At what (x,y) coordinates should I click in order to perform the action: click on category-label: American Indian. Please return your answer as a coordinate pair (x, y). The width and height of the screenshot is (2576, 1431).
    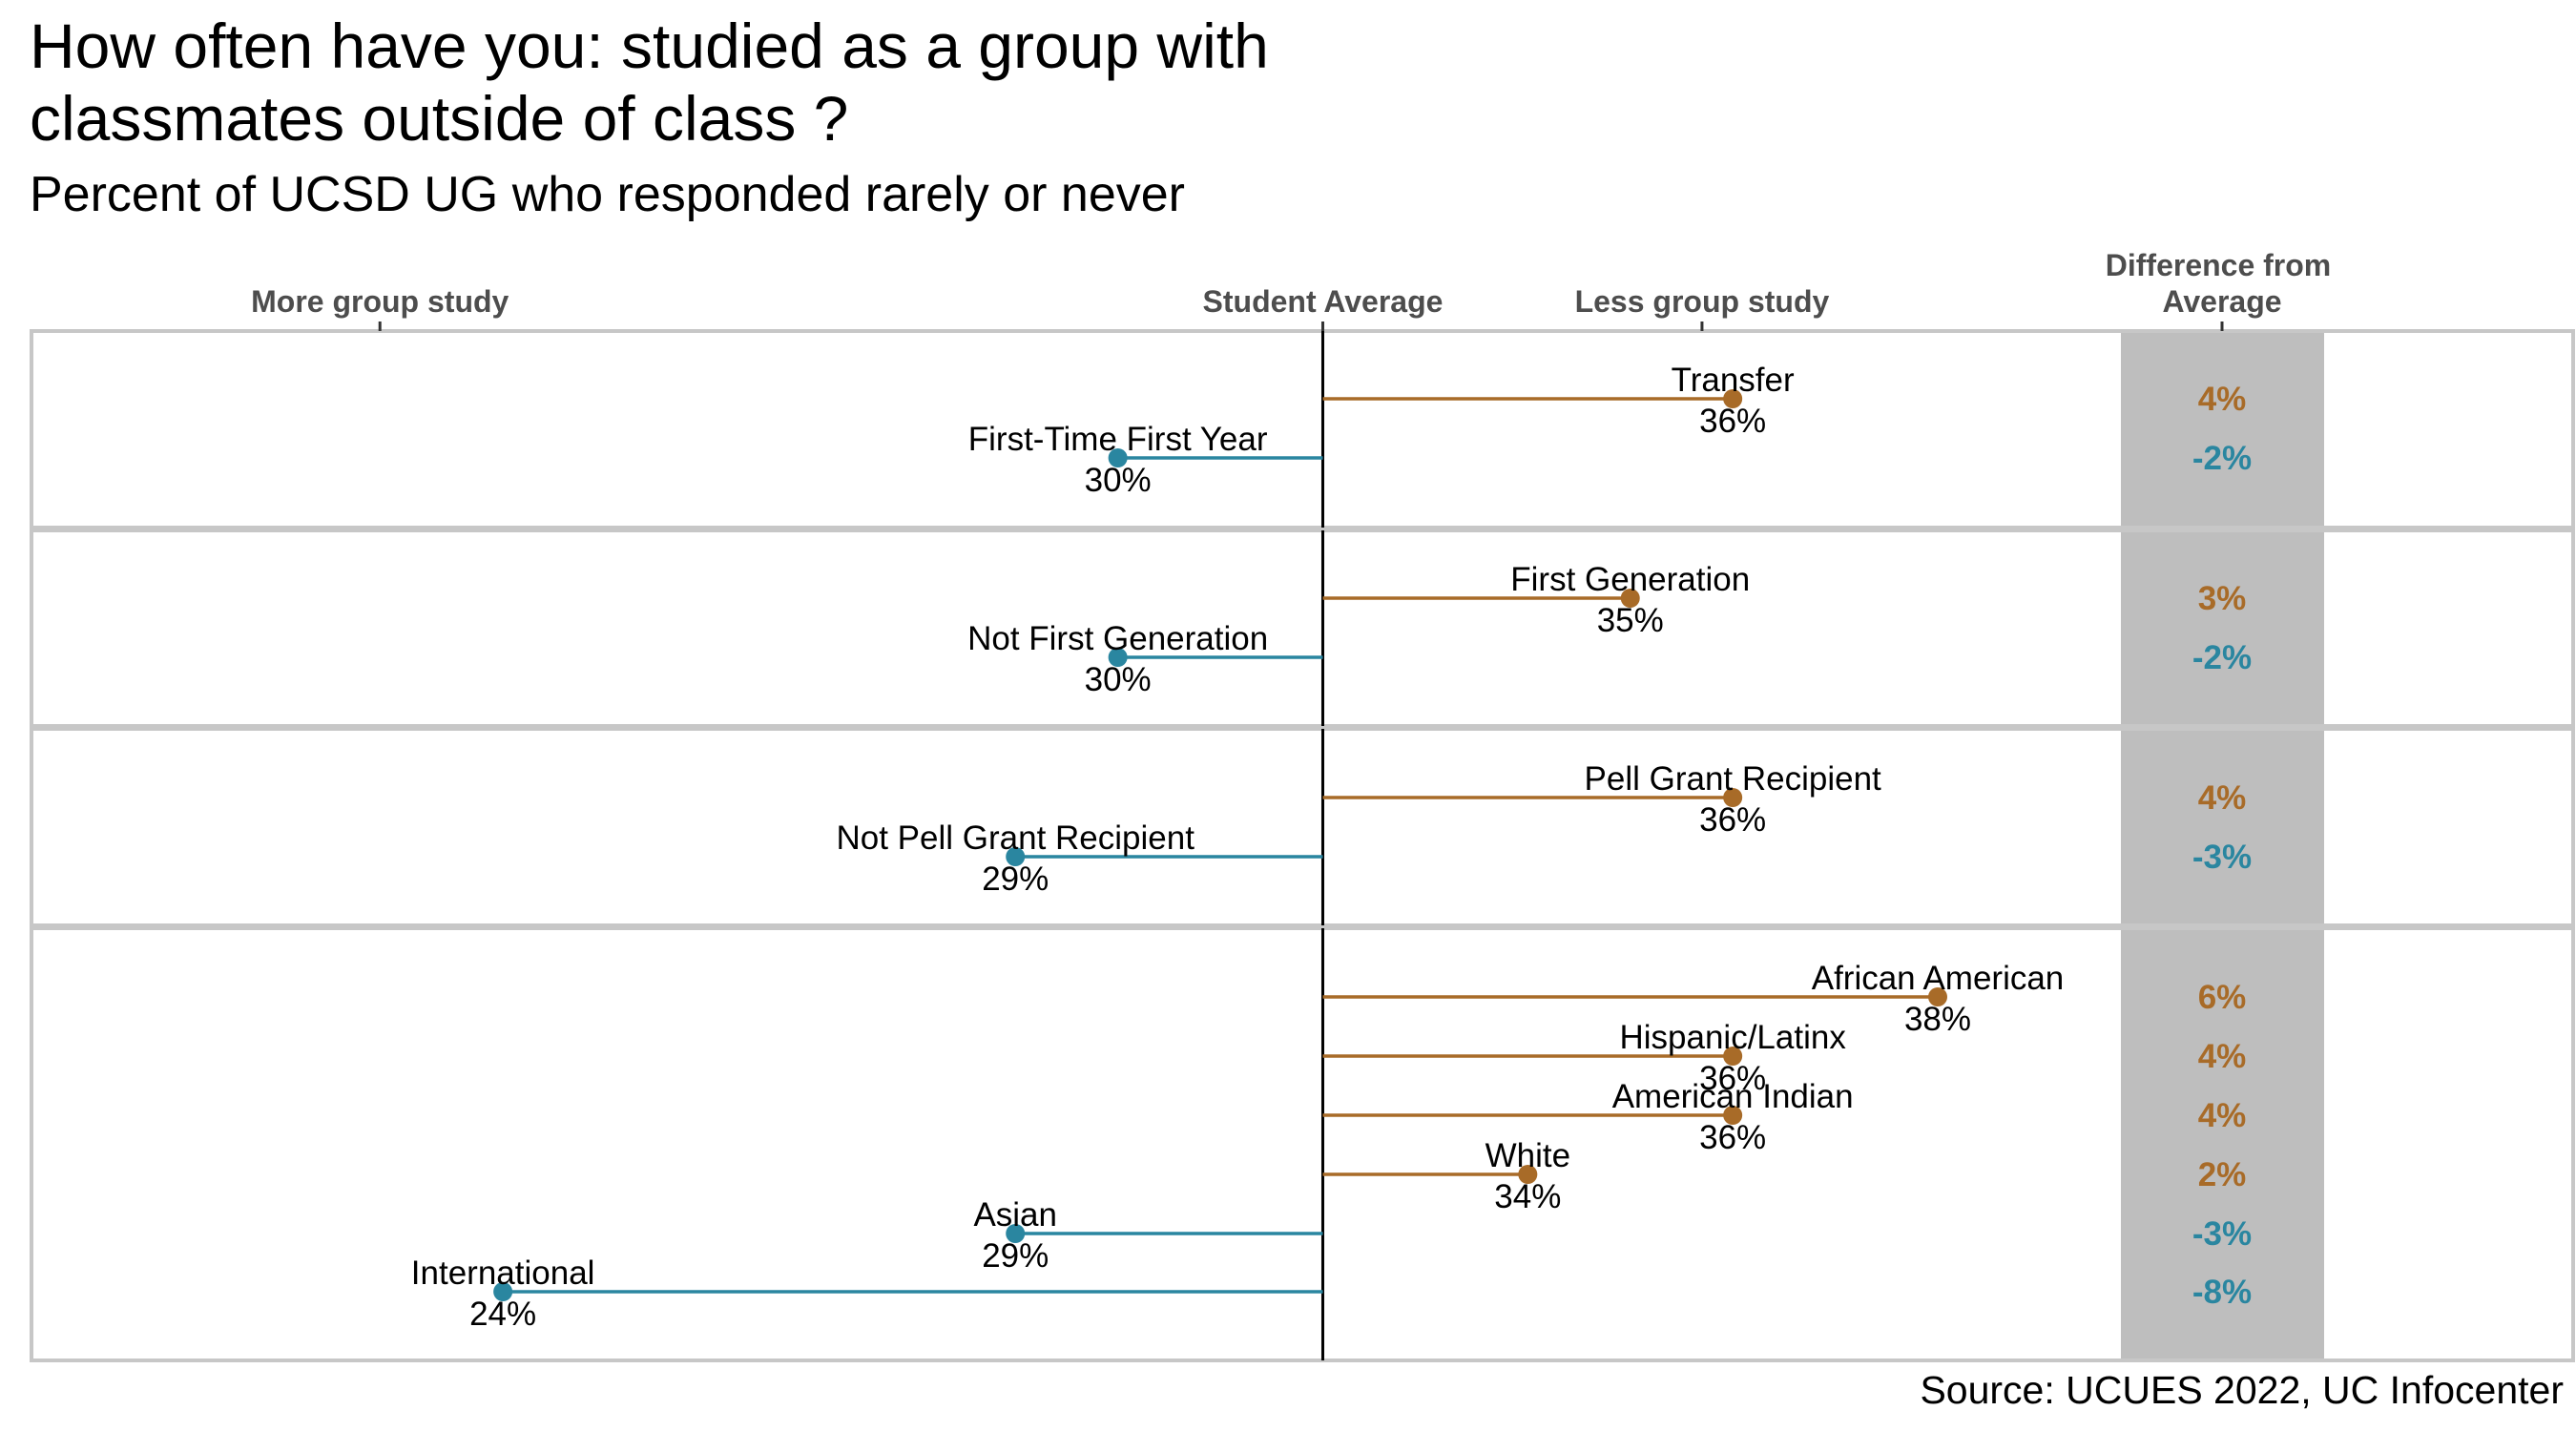
    Looking at the image, I should click on (1733, 1096).